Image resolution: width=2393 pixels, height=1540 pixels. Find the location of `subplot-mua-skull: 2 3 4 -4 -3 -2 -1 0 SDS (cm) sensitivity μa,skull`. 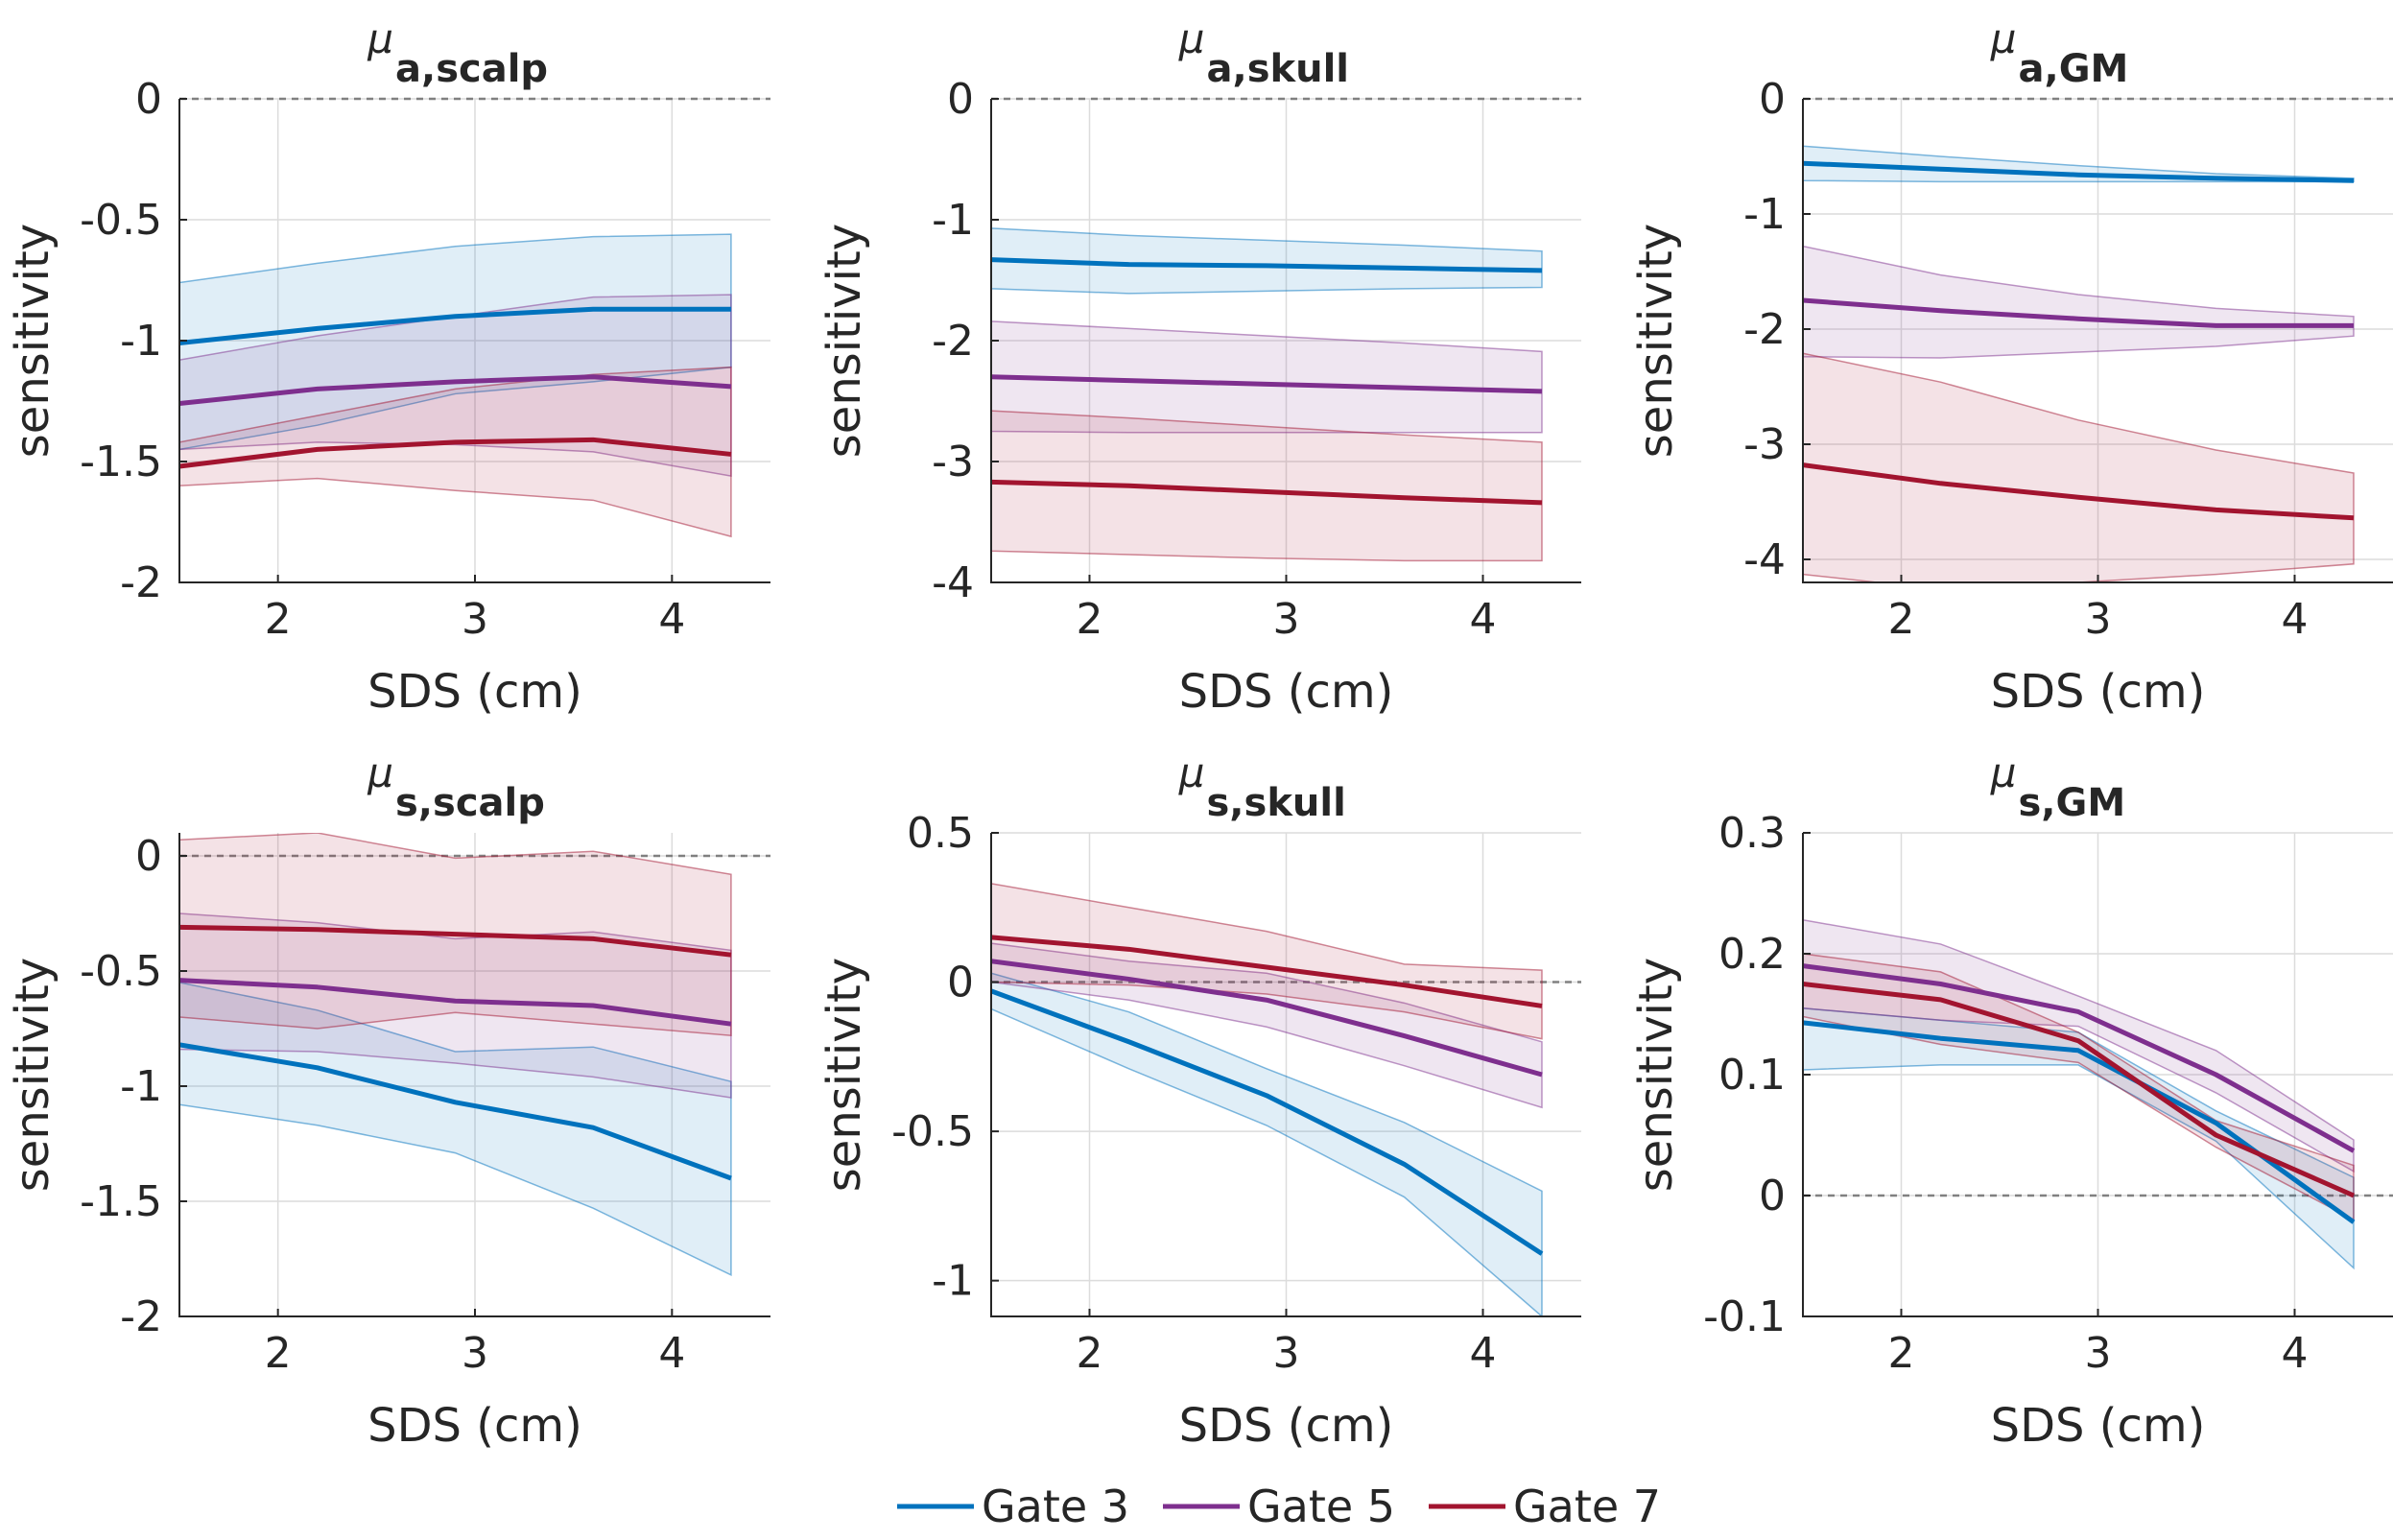

subplot-mua-skull: 2 3 4 -4 -3 -2 -1 0 SDS (cm) sensitivity μa,skull is located at coordinates (1199, 367).